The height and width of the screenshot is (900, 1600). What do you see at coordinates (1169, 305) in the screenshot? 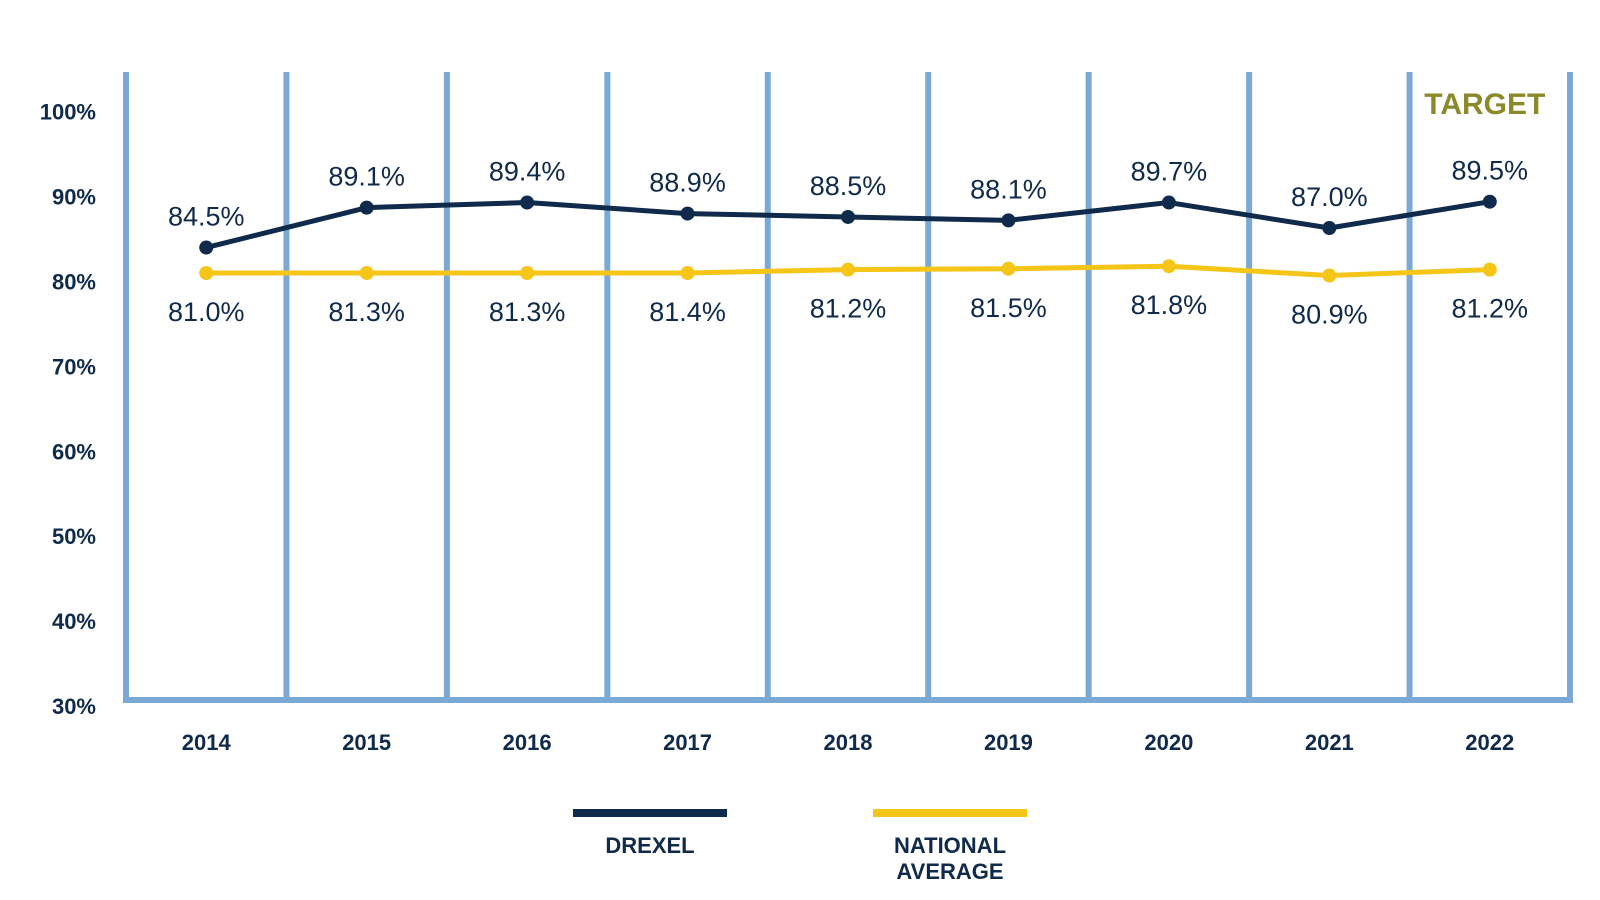
I see `data-label: 81.8%` at bounding box center [1169, 305].